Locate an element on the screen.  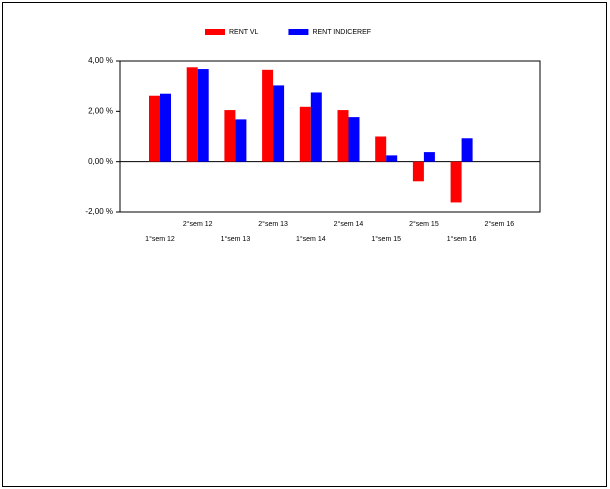
x-tick-label: 2°sem 15 is located at coordinates (424, 224).